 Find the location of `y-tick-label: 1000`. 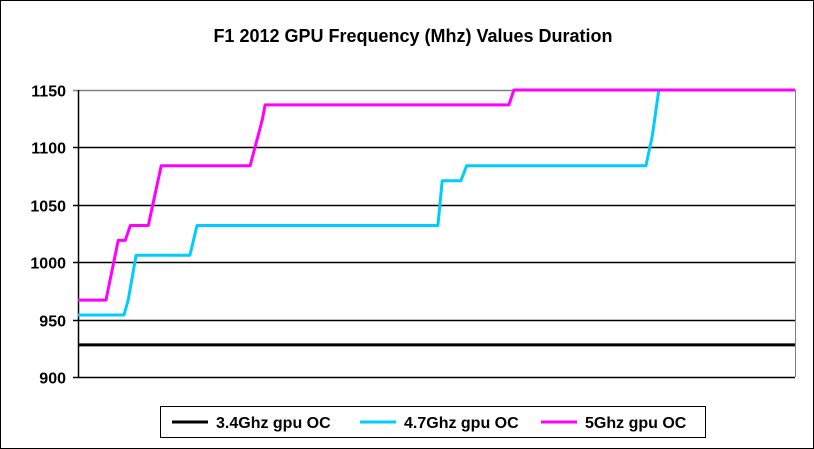

y-tick-label: 1000 is located at coordinates (48, 264).